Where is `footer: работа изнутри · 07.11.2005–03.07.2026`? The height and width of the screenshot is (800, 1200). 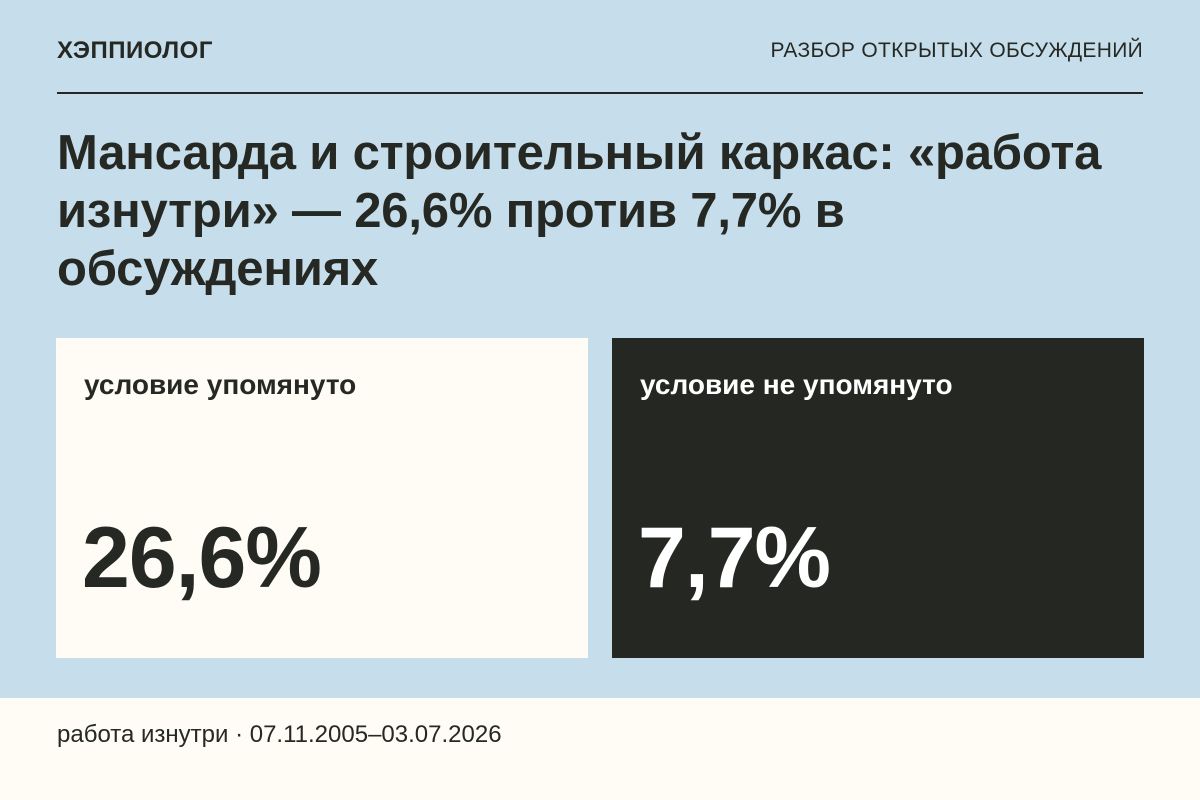
footer: работа изнутри · 07.11.2005–03.07.2026 is located at coordinates (600, 749).